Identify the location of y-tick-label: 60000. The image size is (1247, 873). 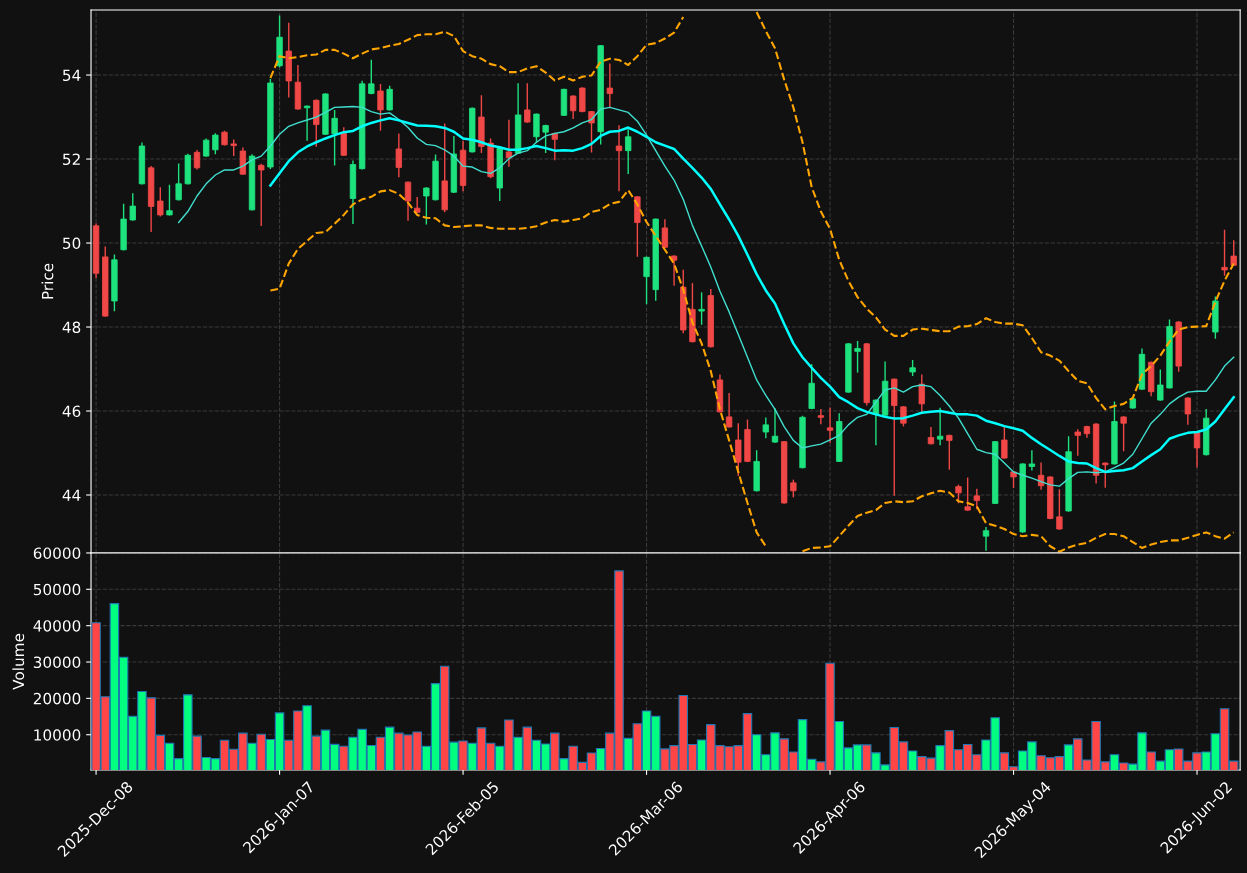
(57, 553).